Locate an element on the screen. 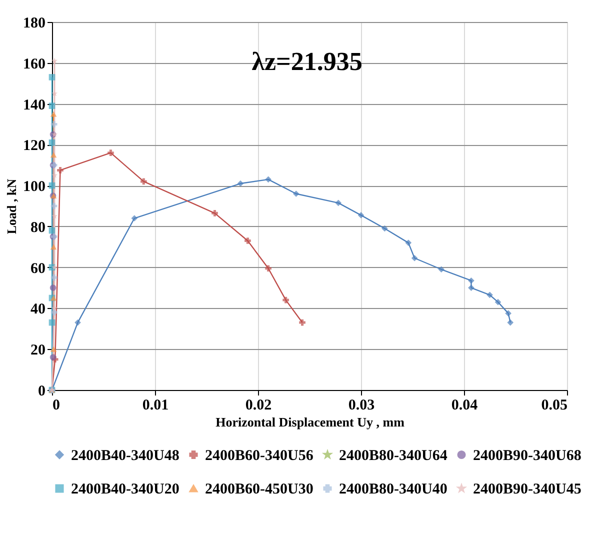  y-tick-label: 20 is located at coordinates (38, 350).